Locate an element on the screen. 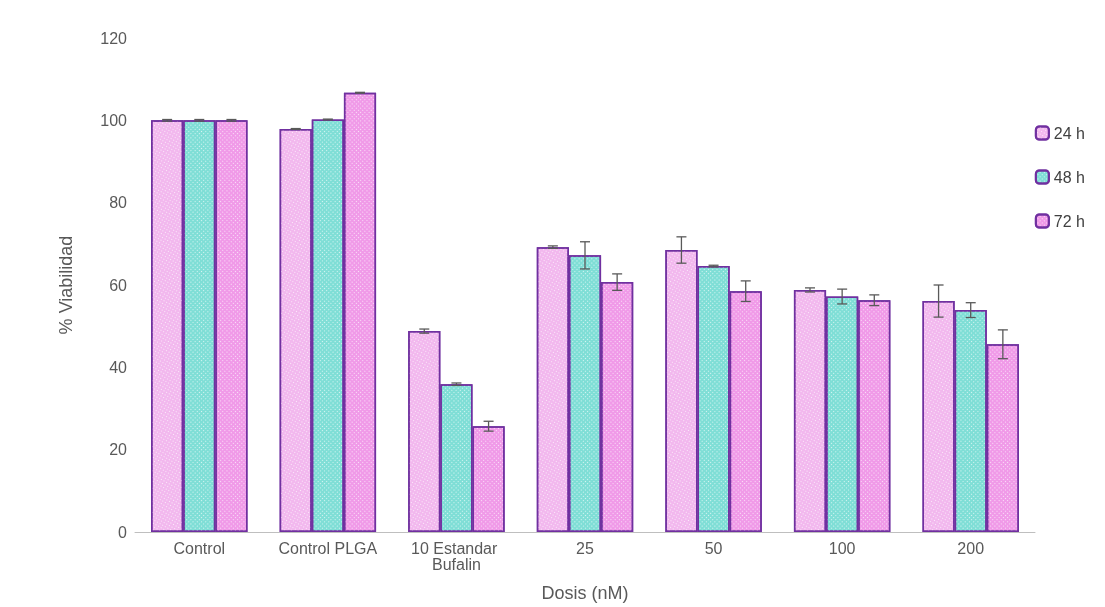 The width and height of the screenshot is (1105, 607). y-tick-label: 40 is located at coordinates (118, 367).